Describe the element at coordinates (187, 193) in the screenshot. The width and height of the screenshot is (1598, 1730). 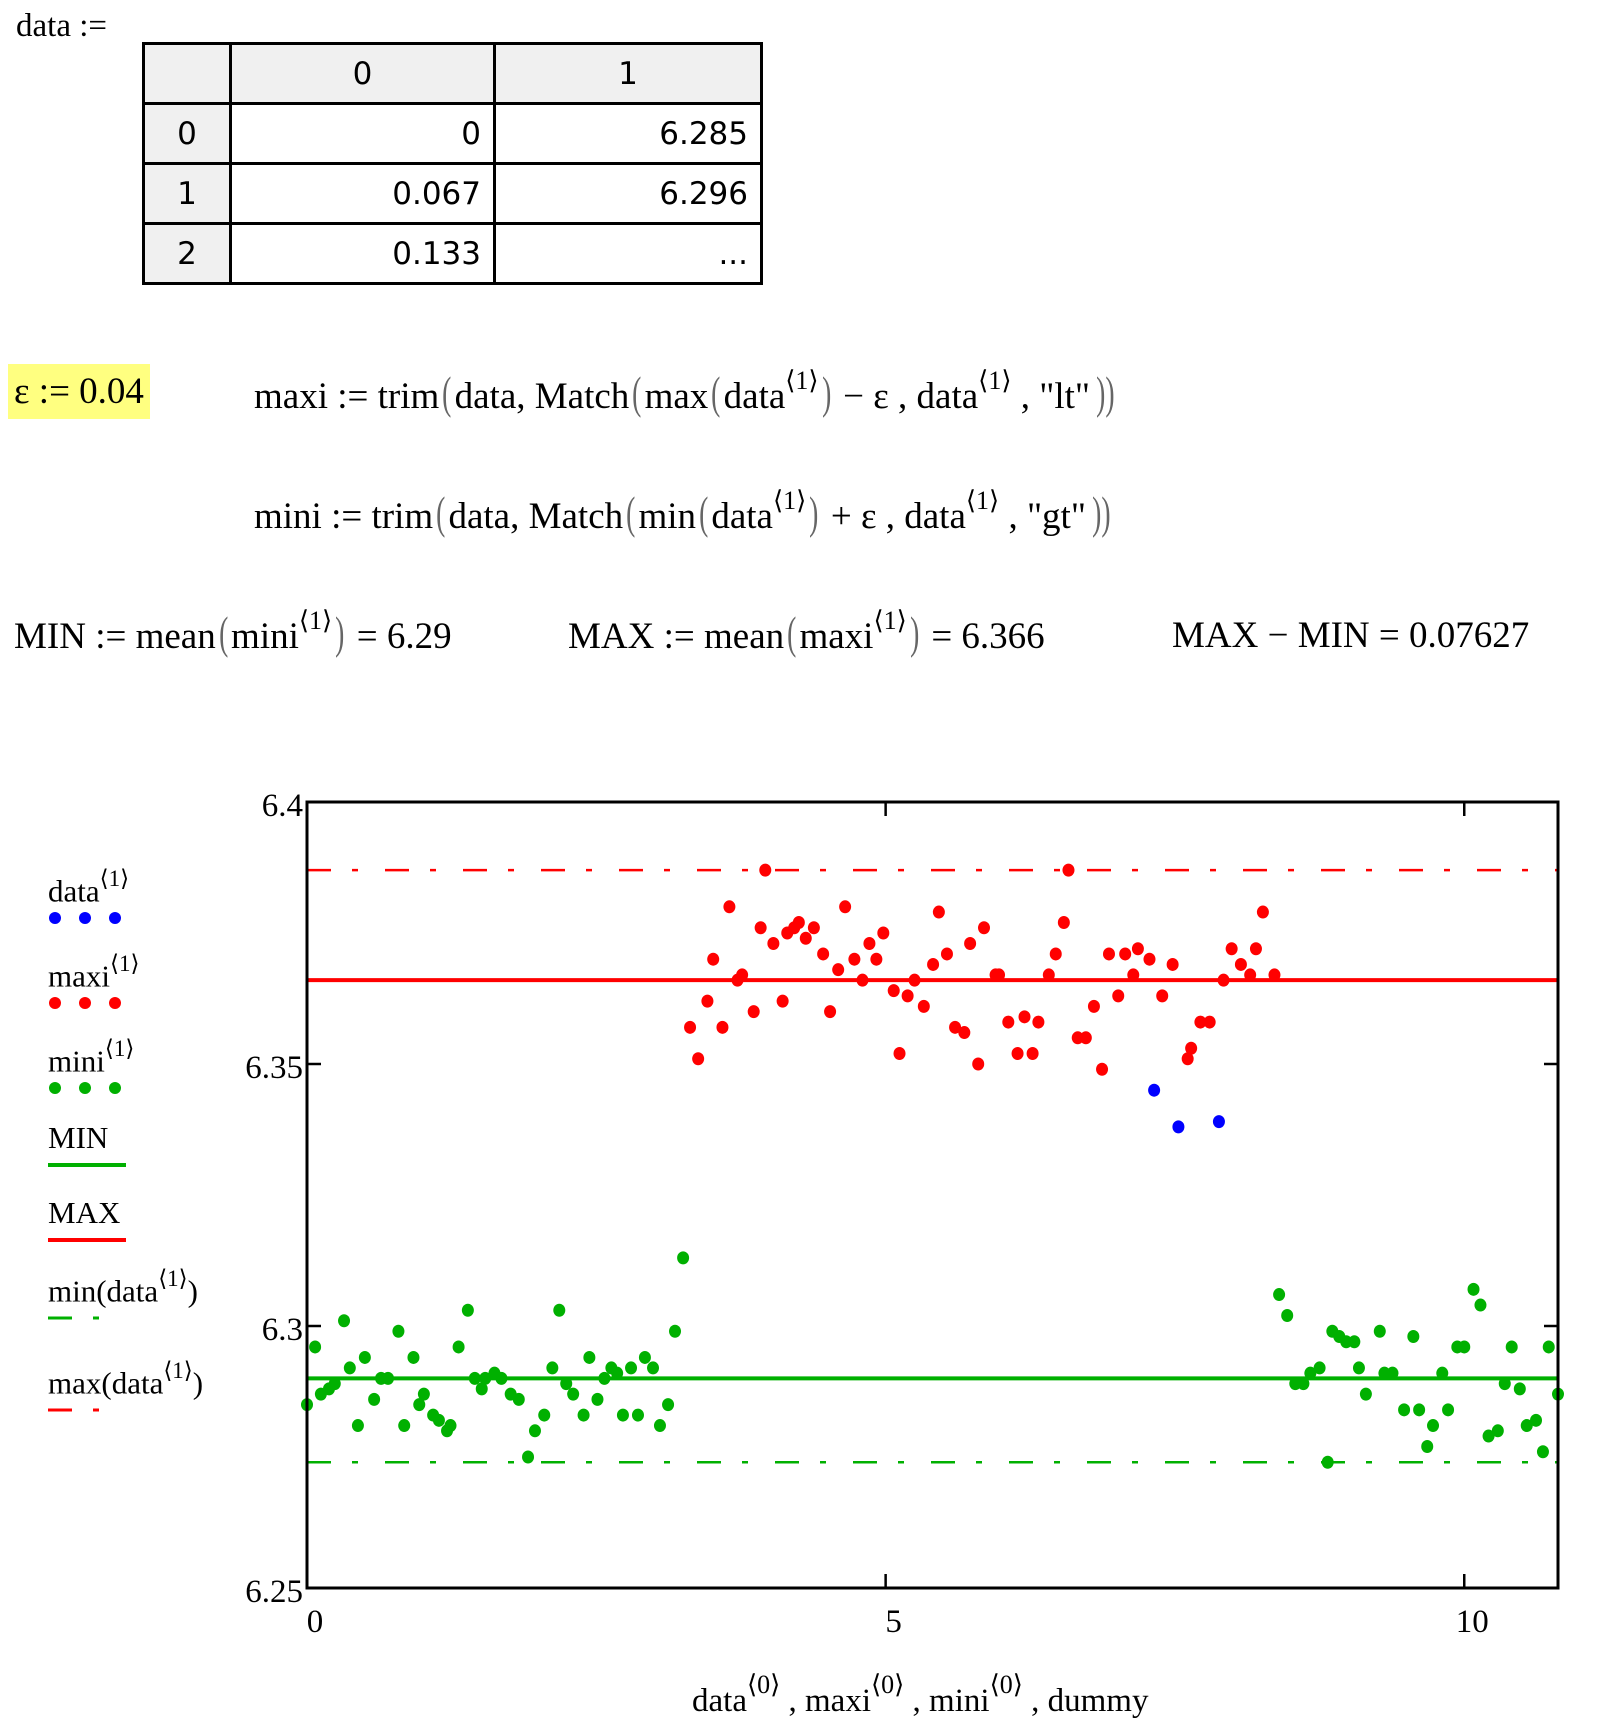
I see `matrix-row-index: 1` at that location.